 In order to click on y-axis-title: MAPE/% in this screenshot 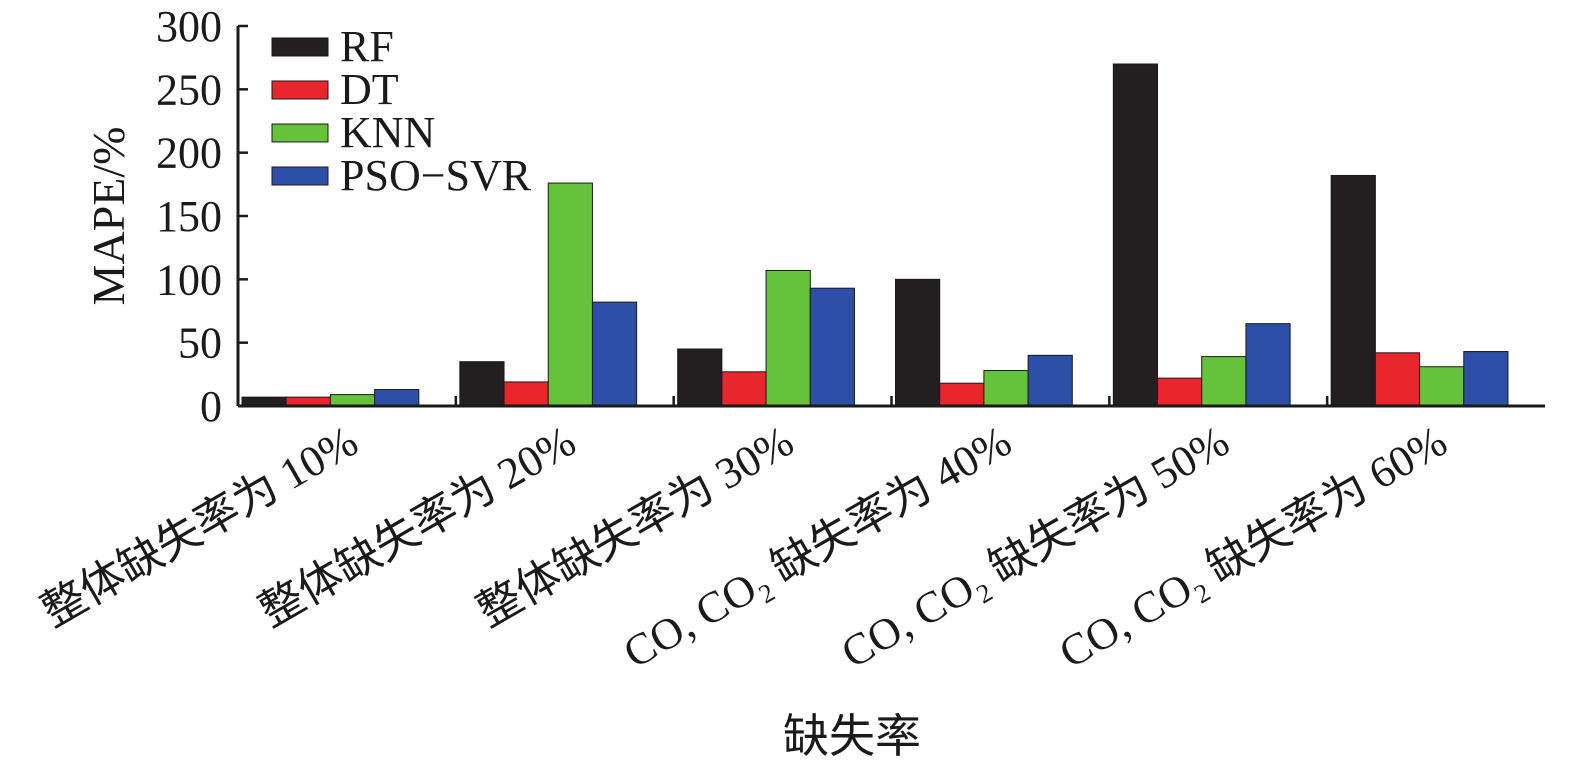, I will do `click(108, 216)`.